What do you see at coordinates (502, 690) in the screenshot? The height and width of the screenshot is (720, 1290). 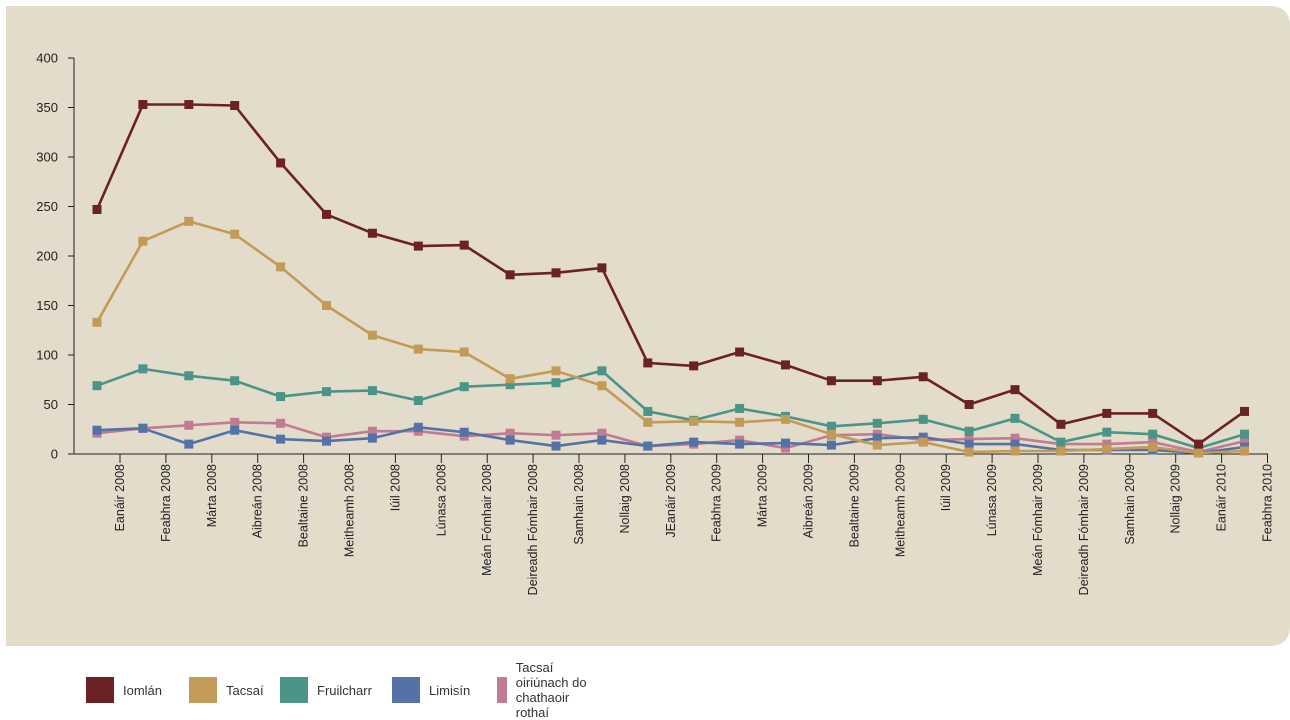 I see `legend-swatch-tacsai-oiriunach` at bounding box center [502, 690].